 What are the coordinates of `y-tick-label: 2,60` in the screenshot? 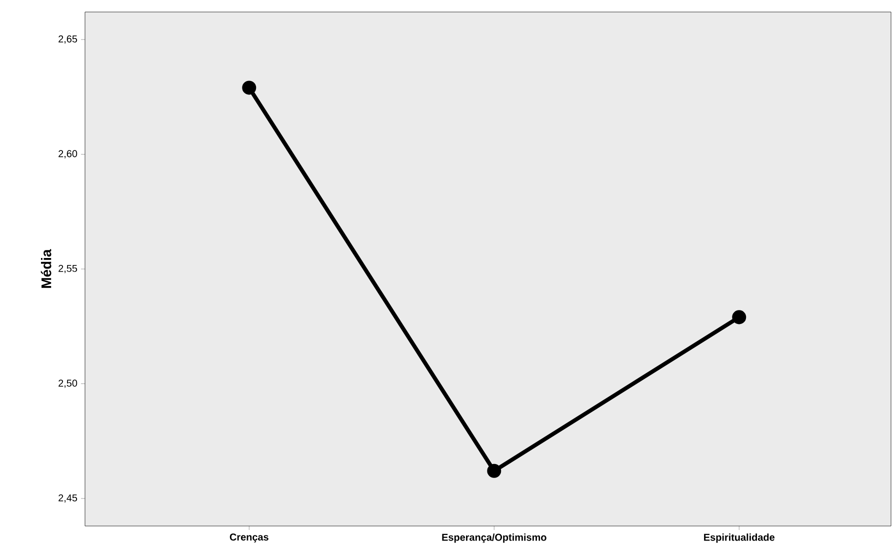 It's located at (68, 154).